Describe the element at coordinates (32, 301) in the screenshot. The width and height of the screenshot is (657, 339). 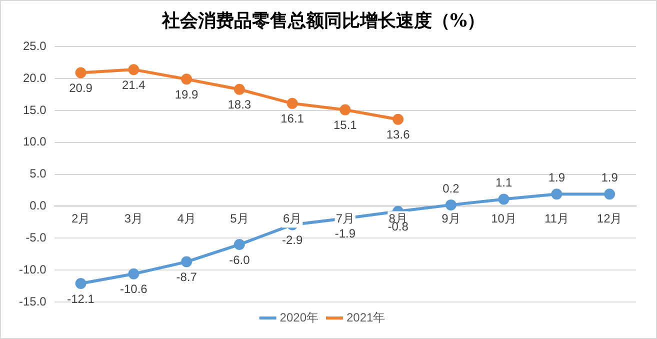
I see `y-tick-label: -15.0` at that location.